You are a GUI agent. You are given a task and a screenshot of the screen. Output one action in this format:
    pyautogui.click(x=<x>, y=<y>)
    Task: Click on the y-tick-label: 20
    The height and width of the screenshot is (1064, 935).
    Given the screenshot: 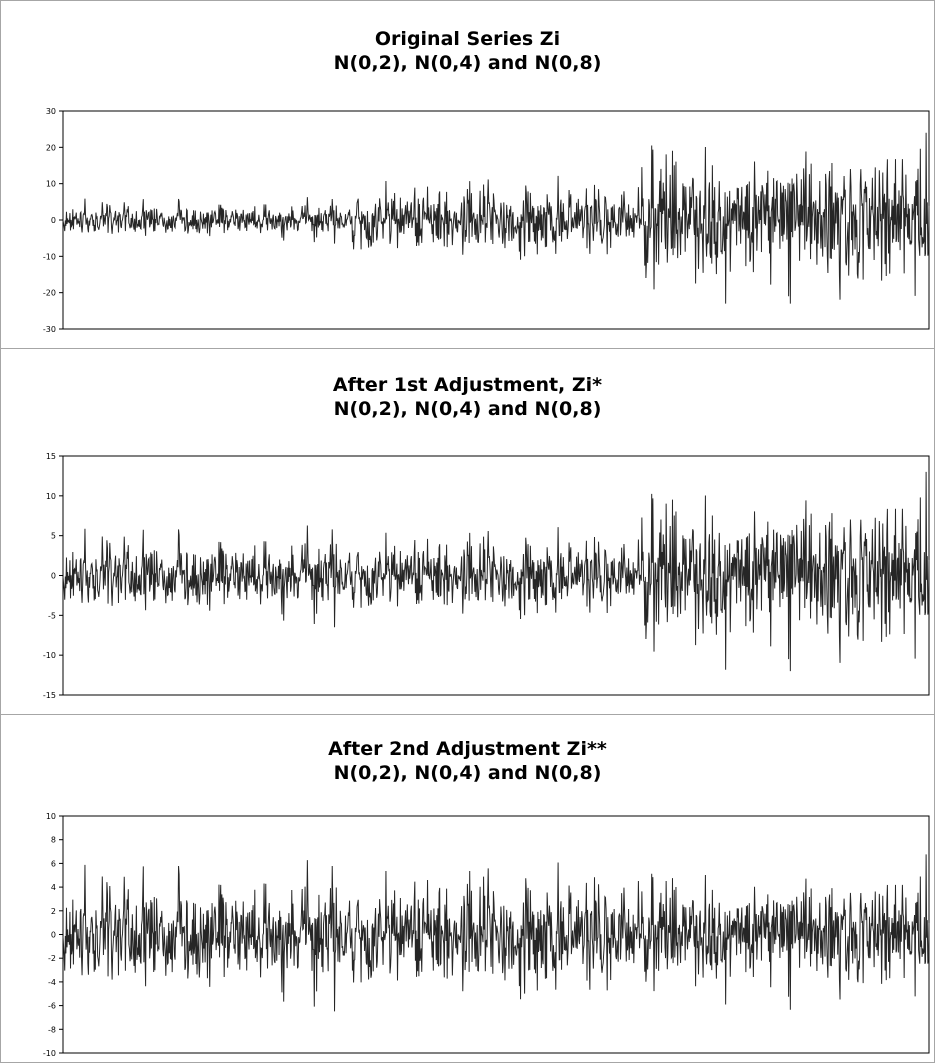 What is the action you would take?
    pyautogui.click(x=51, y=147)
    